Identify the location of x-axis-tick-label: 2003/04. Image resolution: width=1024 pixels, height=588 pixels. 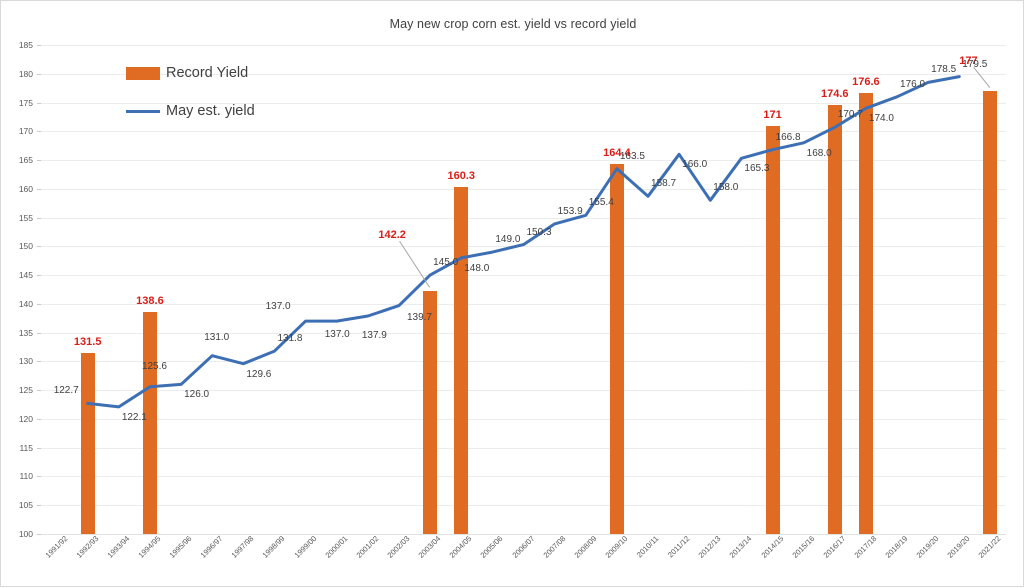
(429, 547).